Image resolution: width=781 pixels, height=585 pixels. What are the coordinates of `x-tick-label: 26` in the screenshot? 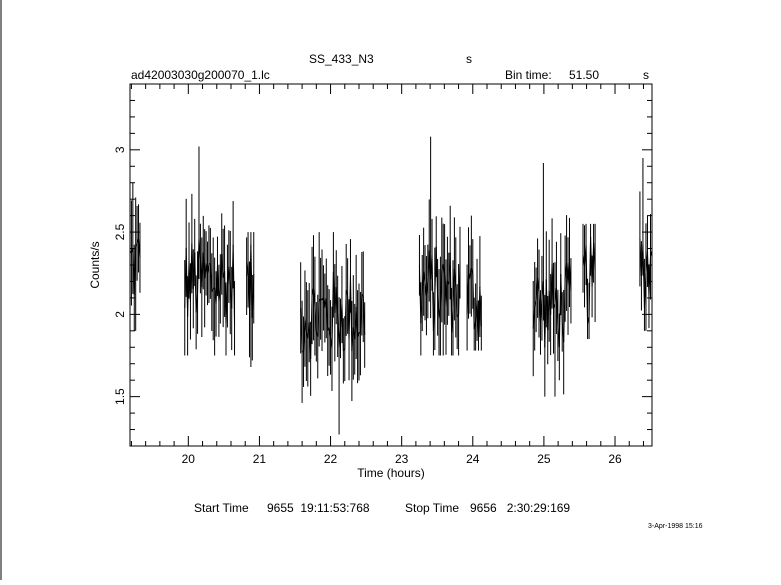 It's located at (615, 459).